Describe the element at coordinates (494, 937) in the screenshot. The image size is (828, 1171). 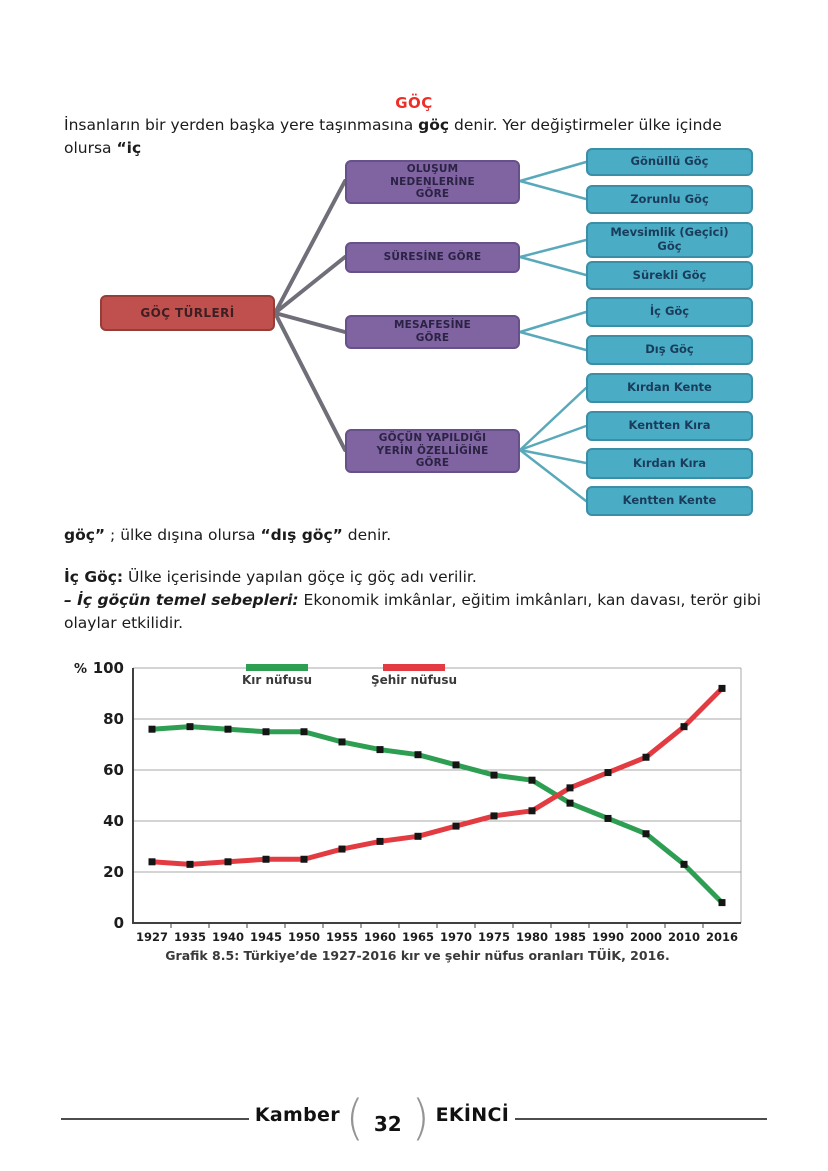
I see `svg-text: 1975` at that location.